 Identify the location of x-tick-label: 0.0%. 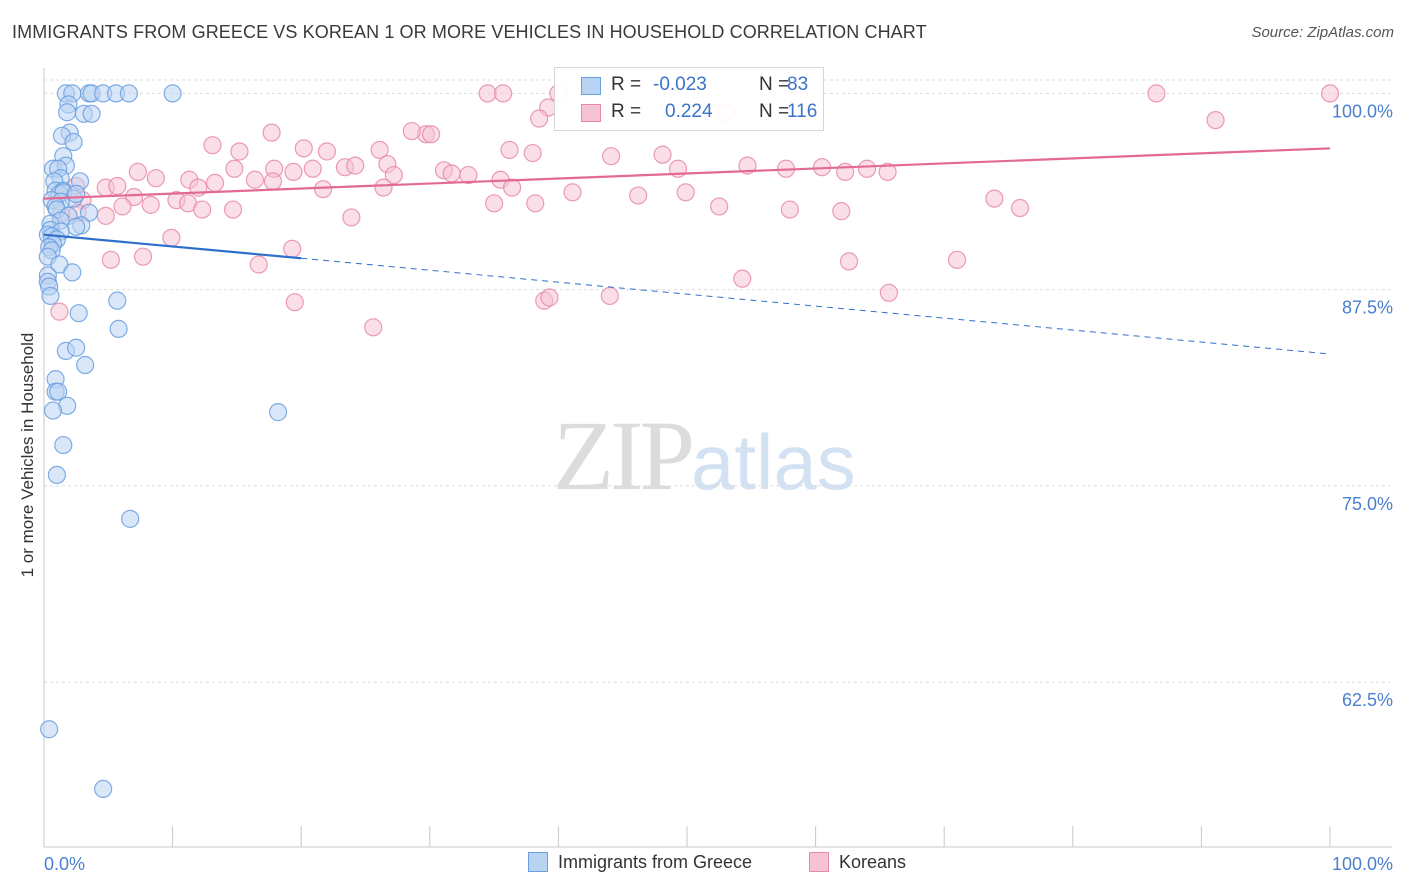
(64, 864).